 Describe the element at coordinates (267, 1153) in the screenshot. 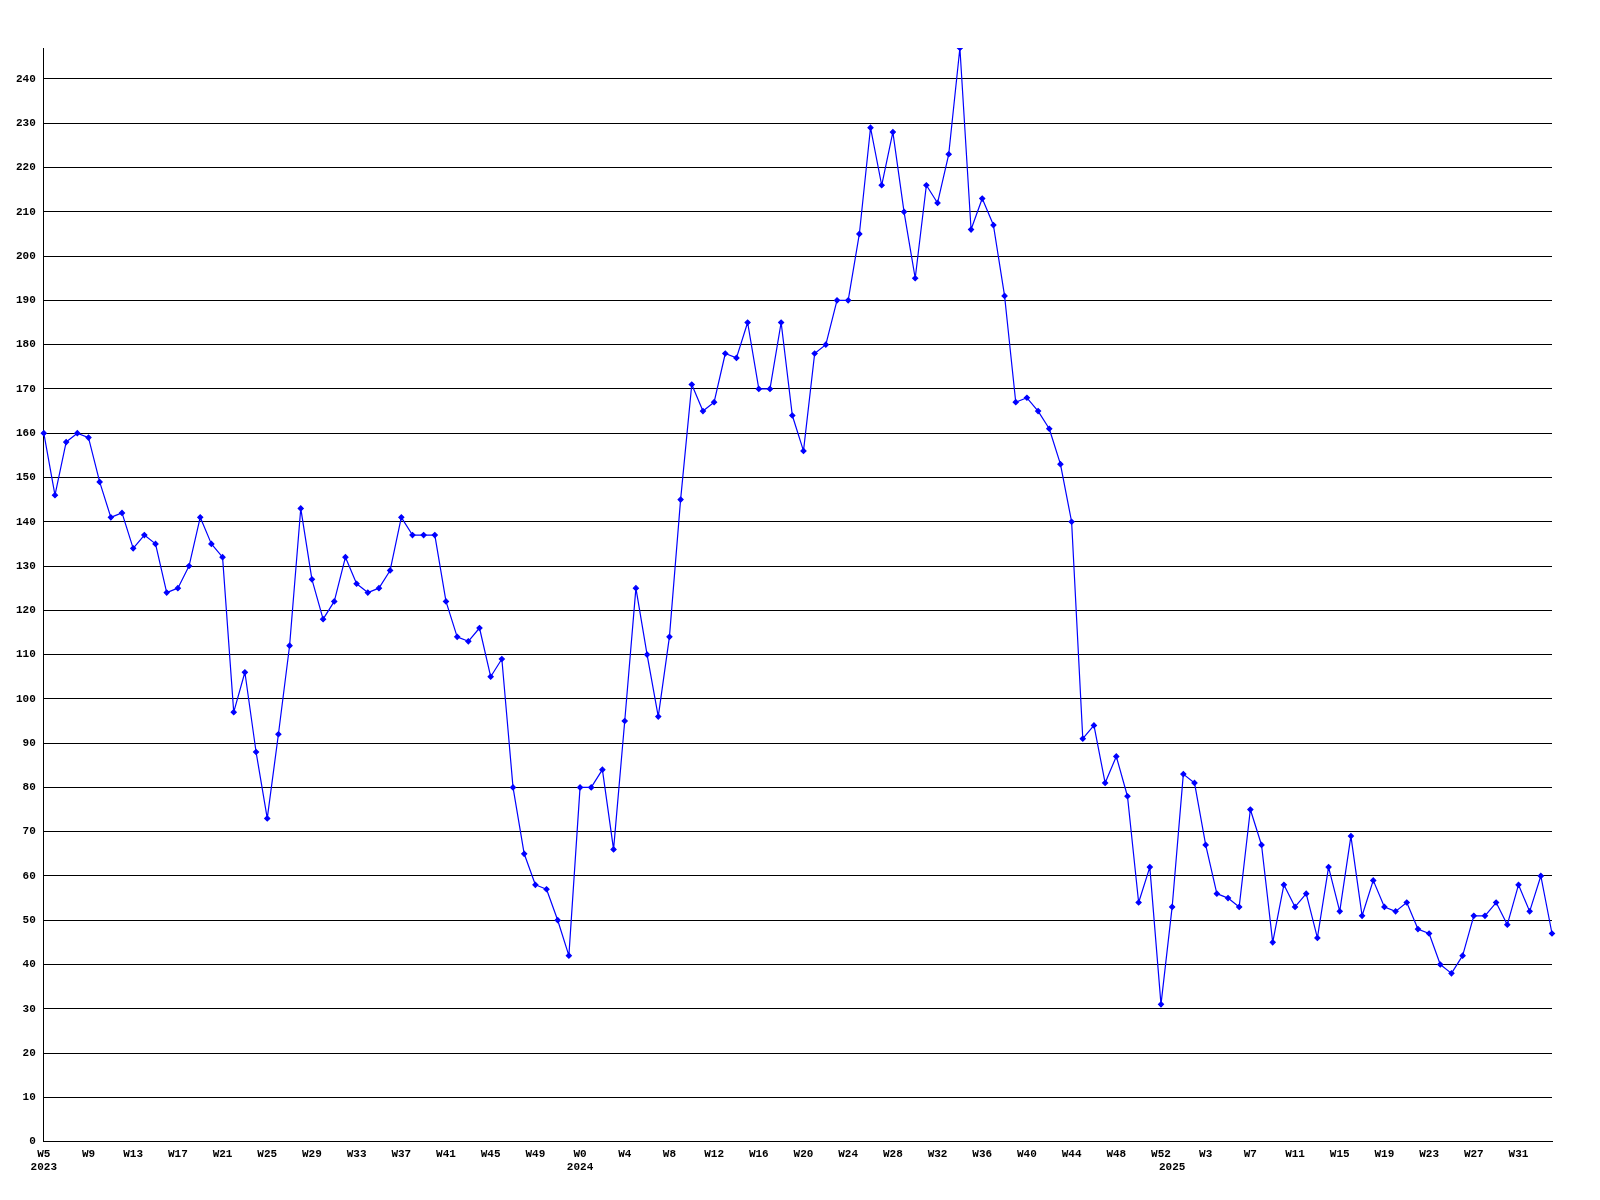

I see `x-tick-label: W25` at that location.